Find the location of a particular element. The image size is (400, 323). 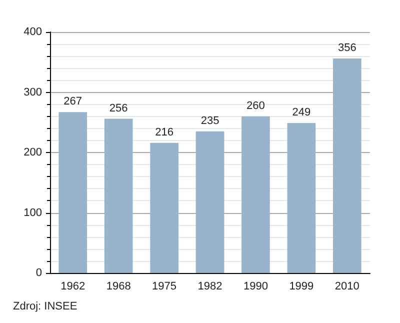

x-tick-label: 1982 is located at coordinates (210, 286).